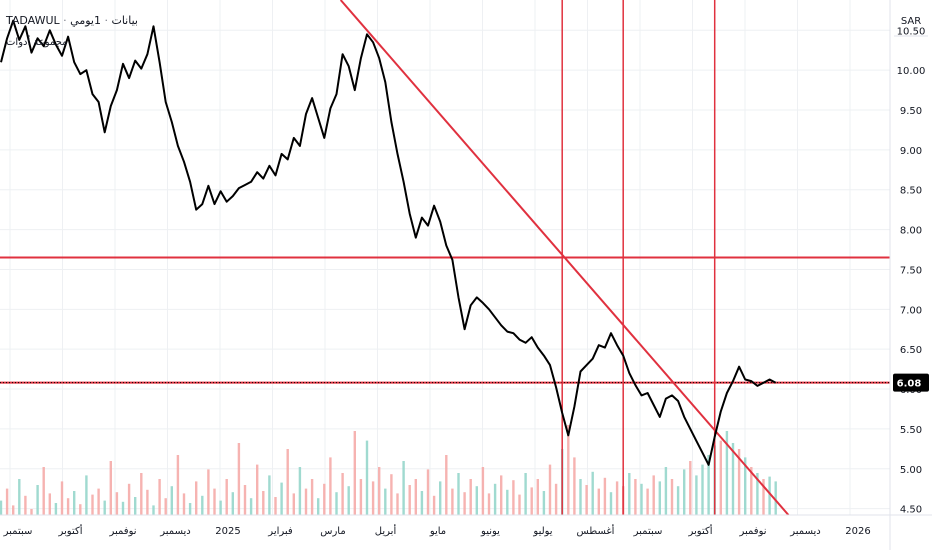 The height and width of the screenshot is (550, 932). I want to click on y-tick-label: 7.50, so click(911, 270).